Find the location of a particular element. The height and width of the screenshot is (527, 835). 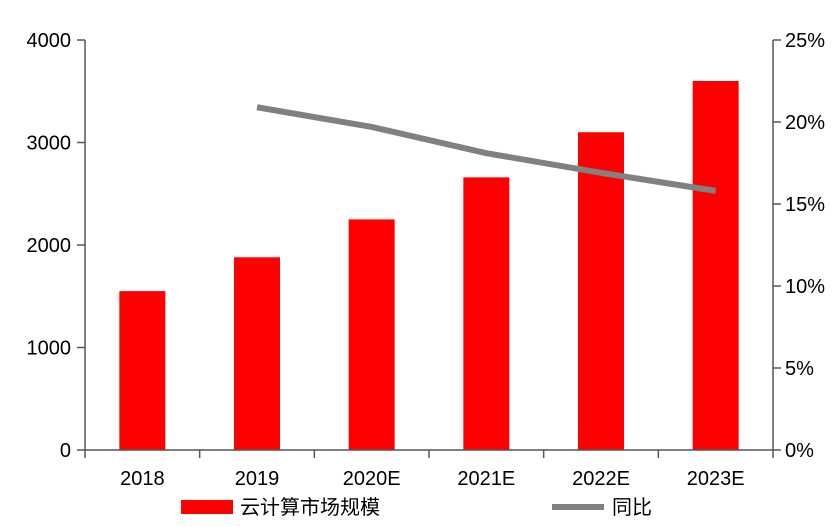

x-tick-label: 2018 is located at coordinates (142, 479).